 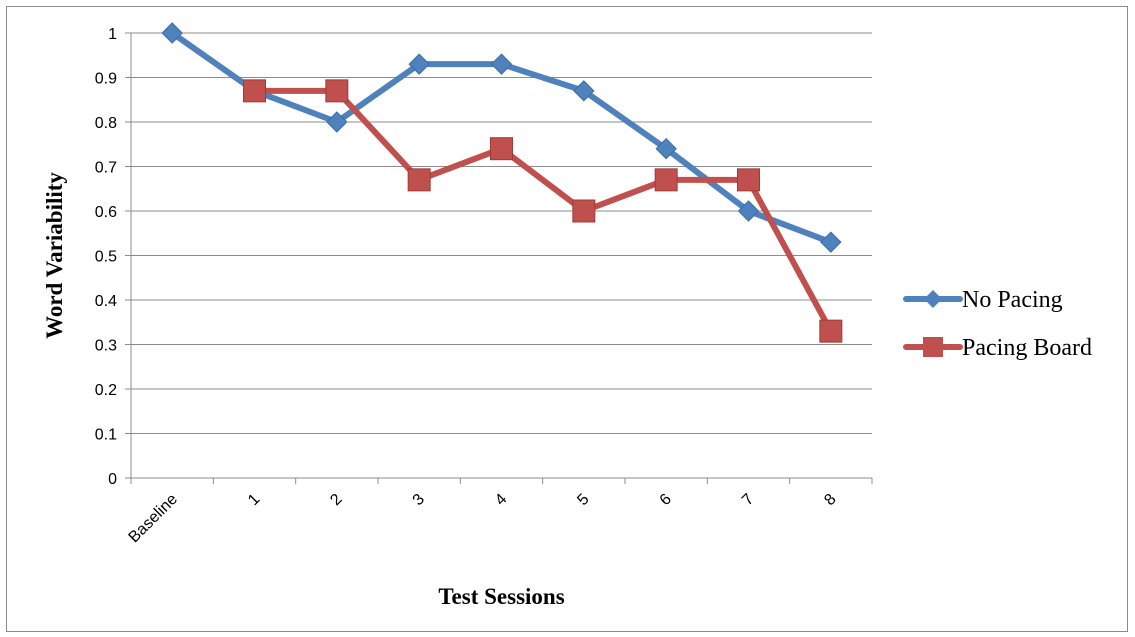 What do you see at coordinates (106, 390) in the screenshot?
I see `y-tick-label: 0.2` at bounding box center [106, 390].